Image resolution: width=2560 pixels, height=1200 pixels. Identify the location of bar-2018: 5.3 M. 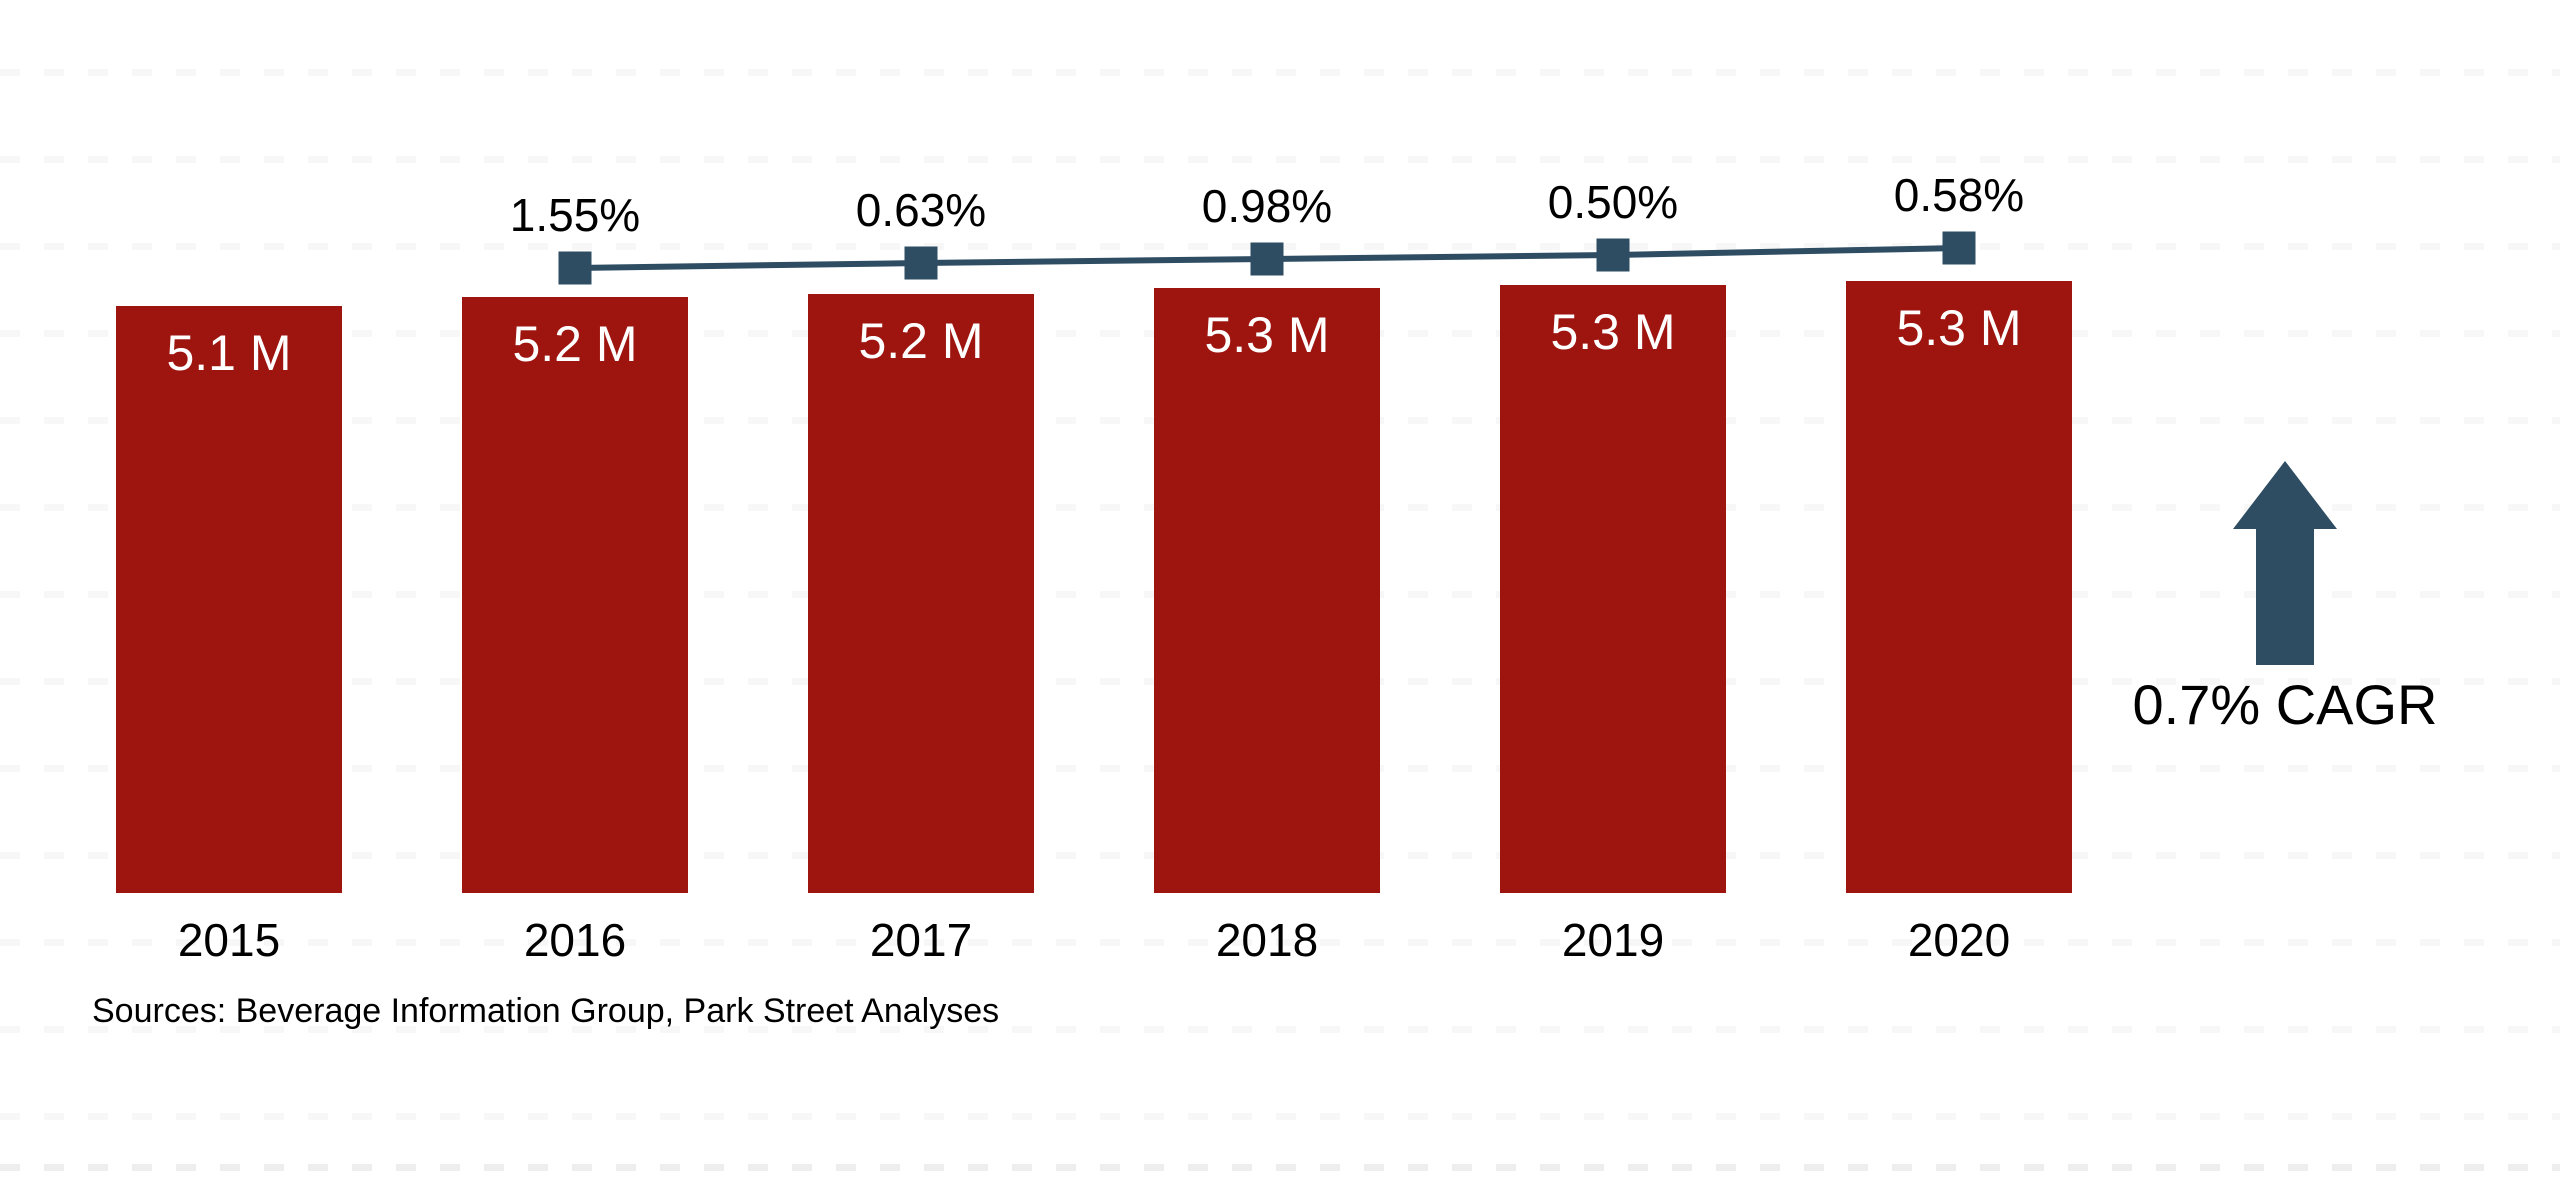
(1267, 590).